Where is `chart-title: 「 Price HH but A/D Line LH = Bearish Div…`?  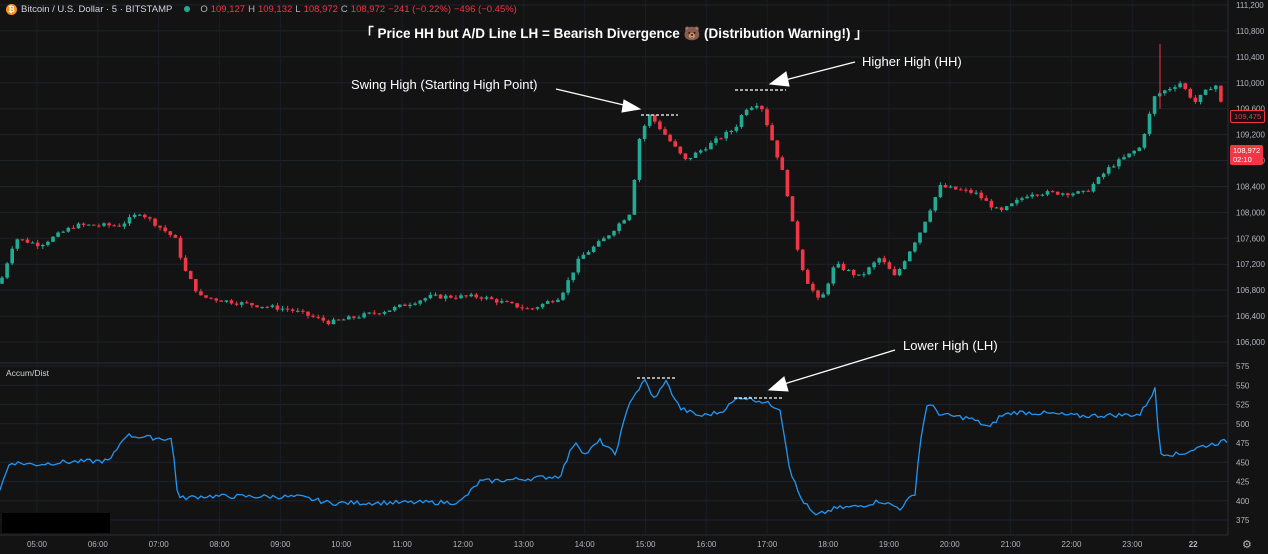 chart-title: 「 Price HH but A/D Line LH = Bearish Div… is located at coordinates (614, 33).